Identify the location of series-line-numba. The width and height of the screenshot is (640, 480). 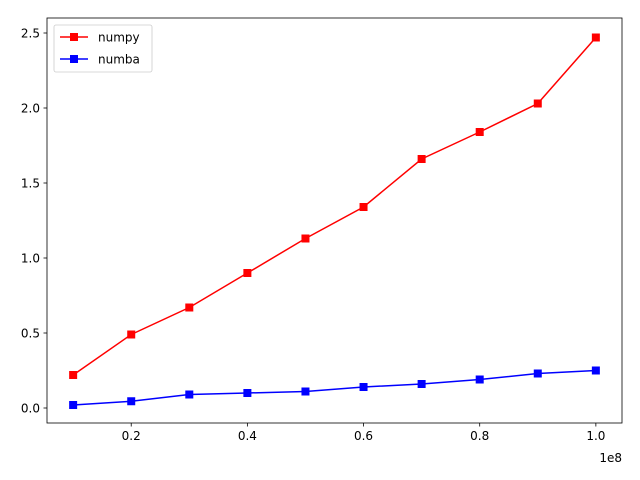
(334, 387).